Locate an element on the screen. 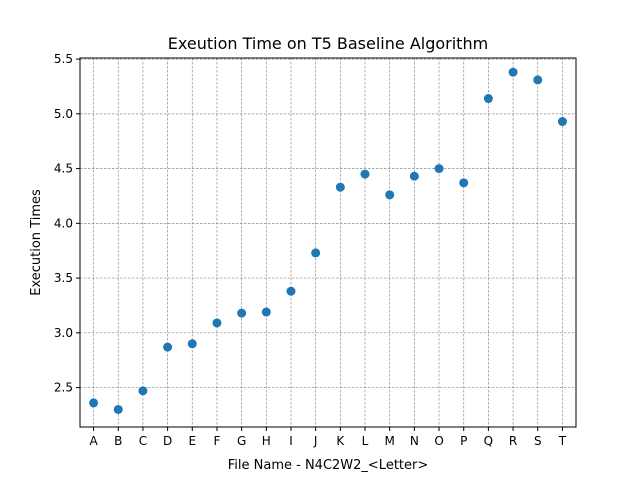 The image size is (640, 480). x-tick-label: D is located at coordinates (167, 441).